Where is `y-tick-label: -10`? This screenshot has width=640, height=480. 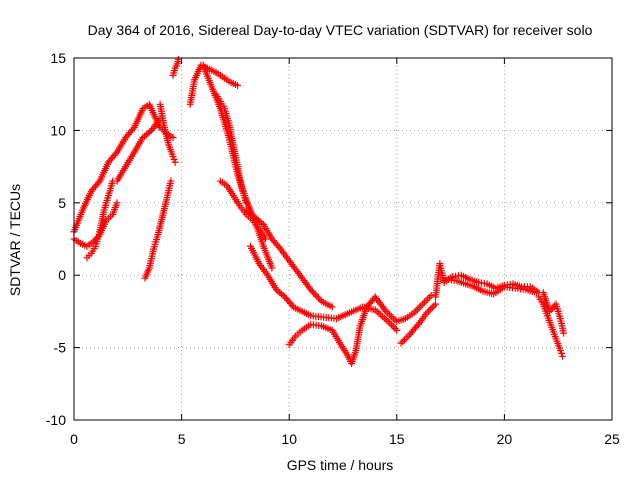
y-tick-label: -10 is located at coordinates (56, 420).